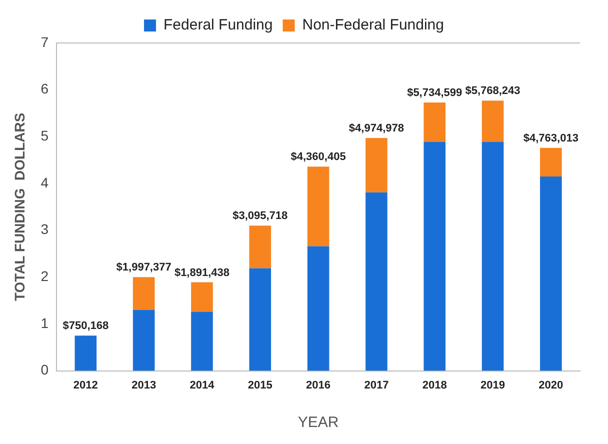  I want to click on annotation: $4,763,013, so click(550, 138).